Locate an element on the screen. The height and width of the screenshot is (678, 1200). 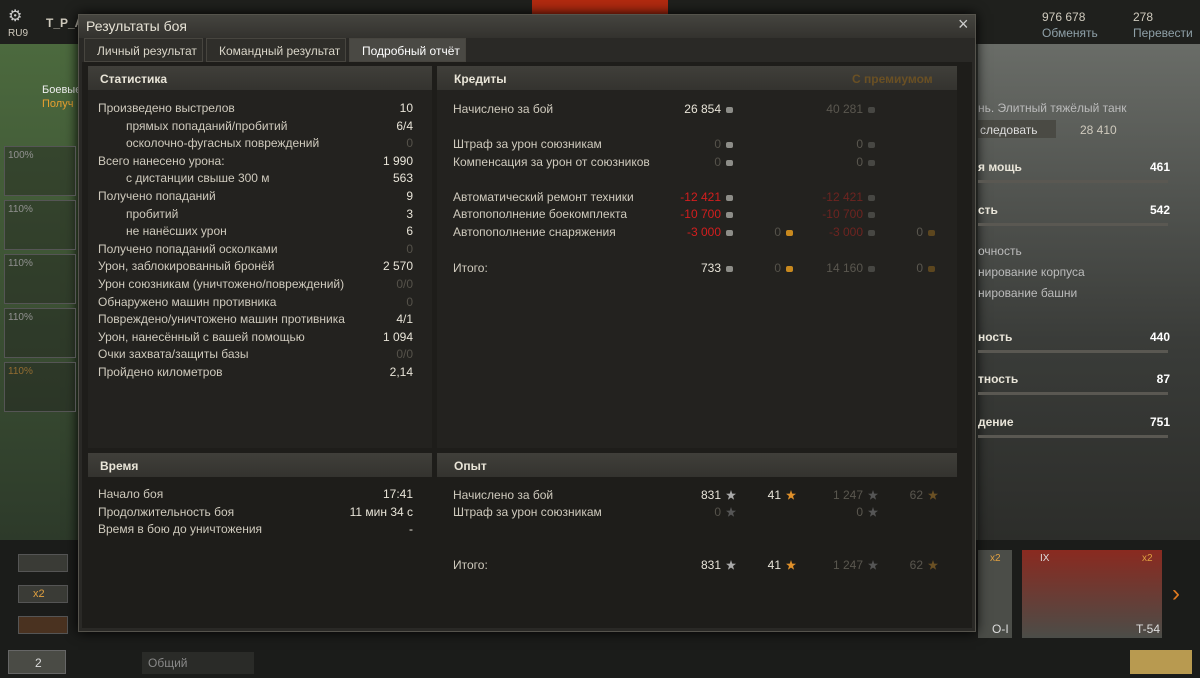
credits-label: Штраф за урон союзникам is located at coordinates (527, 144).